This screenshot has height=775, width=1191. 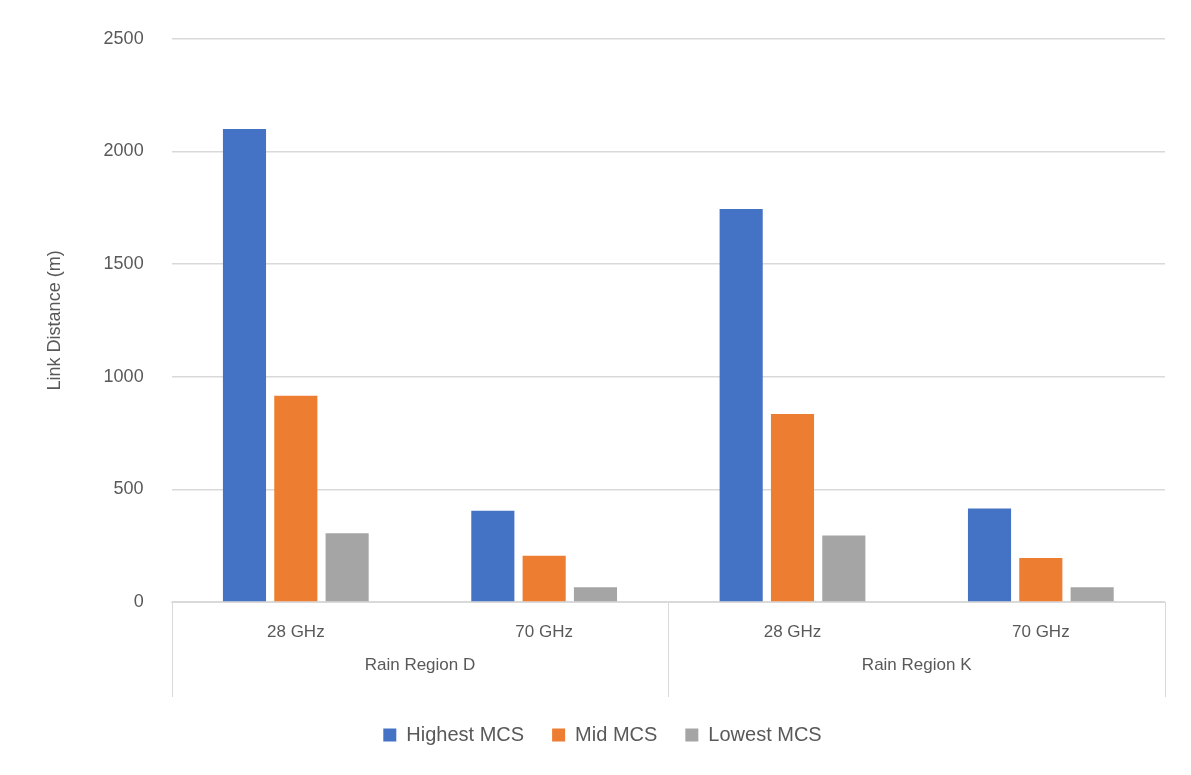 What do you see at coordinates (53, 320) in the screenshot?
I see `y-axis-title: Link Distance (m)` at bounding box center [53, 320].